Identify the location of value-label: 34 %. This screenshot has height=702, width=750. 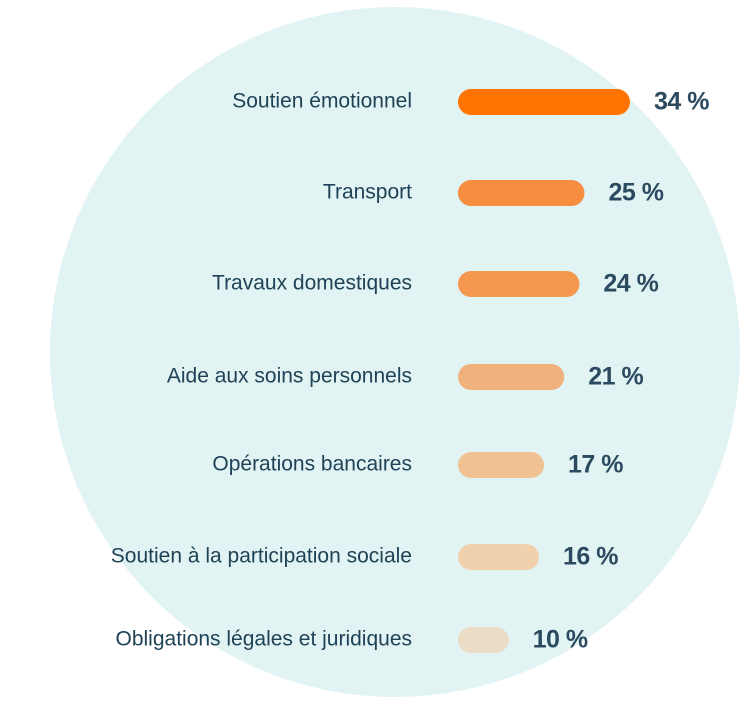
(681, 102).